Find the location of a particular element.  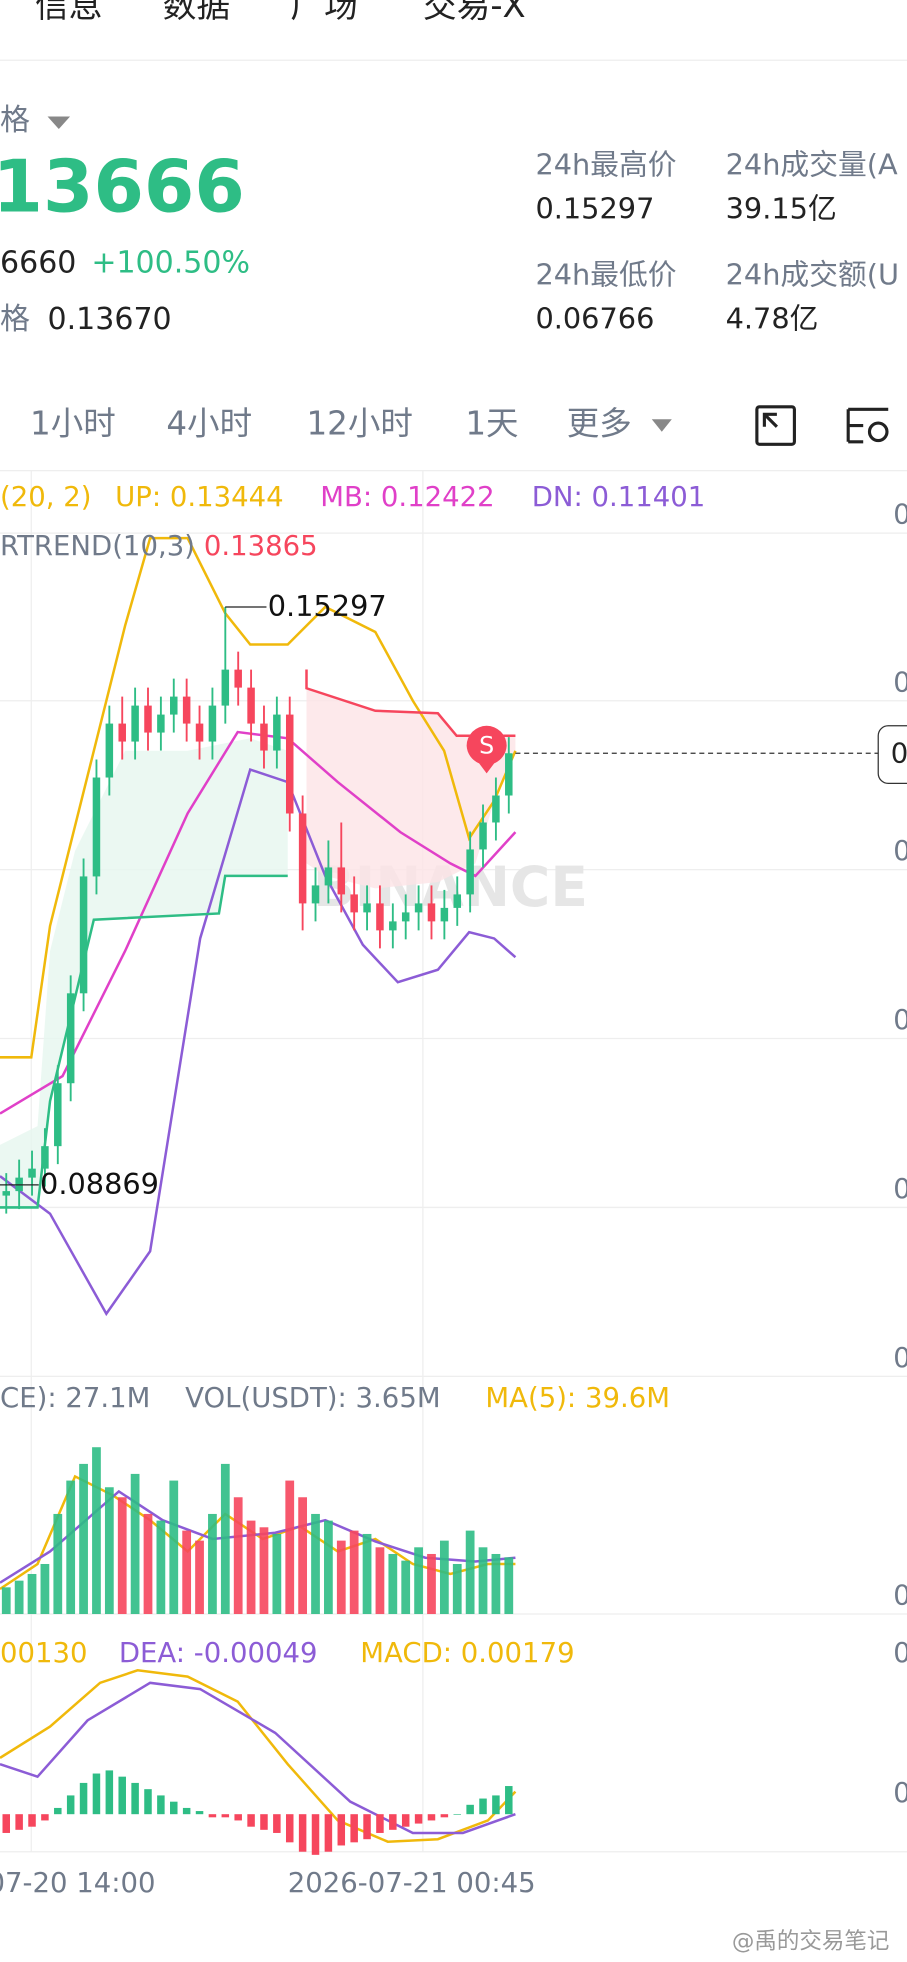

stat-value: 0.06766 is located at coordinates (594, 318).